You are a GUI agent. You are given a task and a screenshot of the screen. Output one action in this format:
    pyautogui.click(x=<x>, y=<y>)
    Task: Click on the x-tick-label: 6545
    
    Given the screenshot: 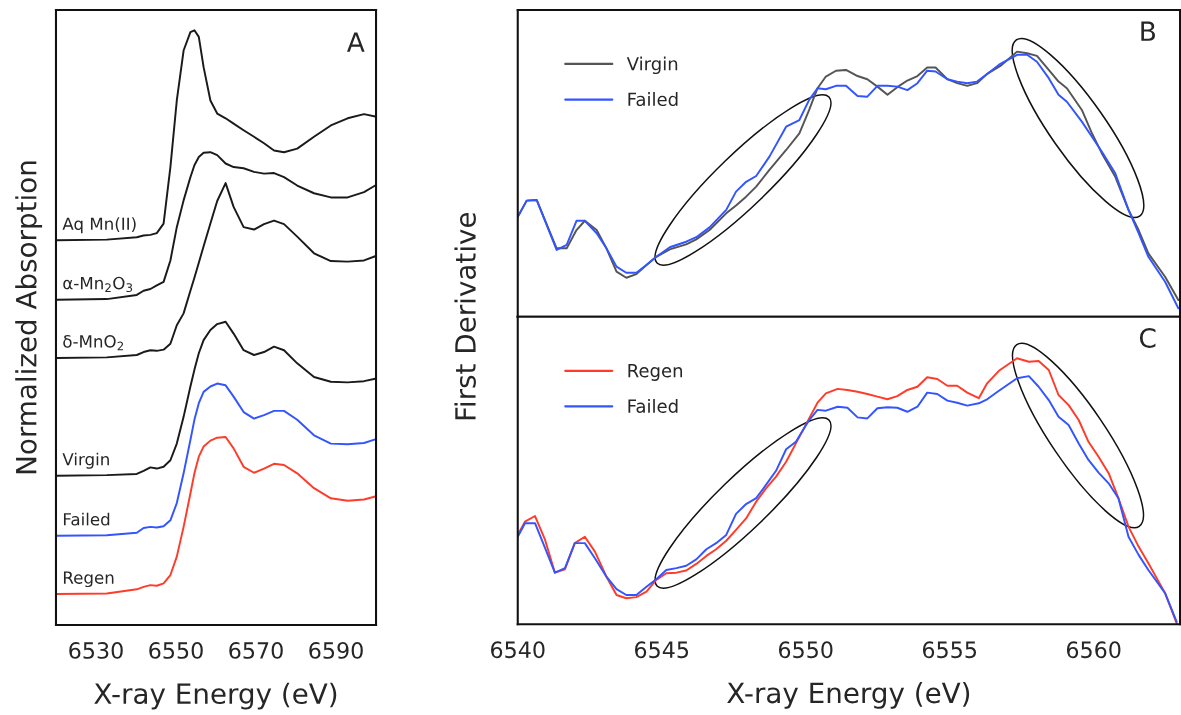 What is the action you would take?
    pyautogui.click(x=662, y=650)
    